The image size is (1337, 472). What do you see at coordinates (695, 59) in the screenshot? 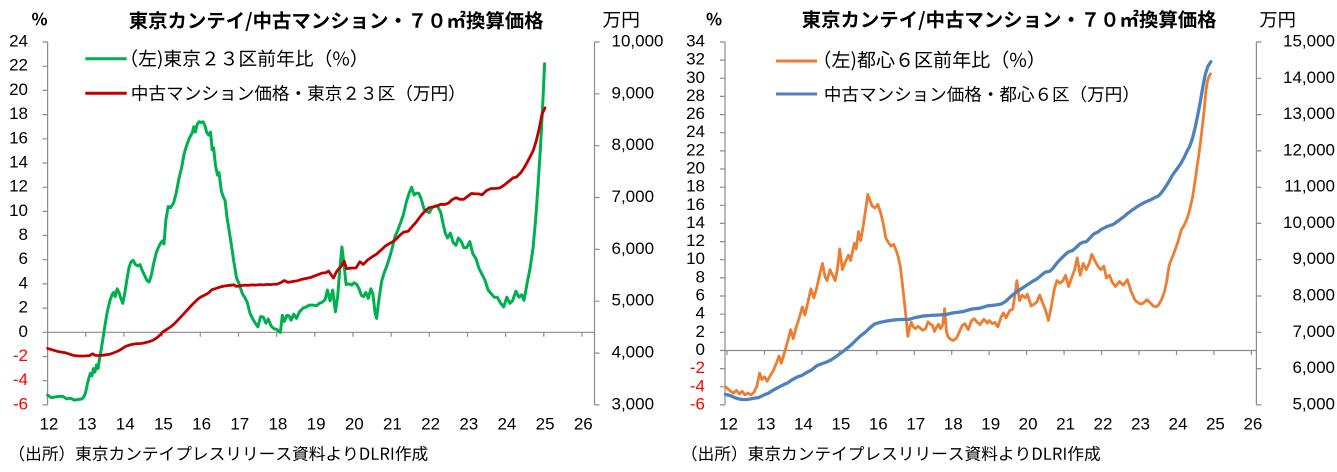
I see `svg-text: 32` at bounding box center [695, 59].